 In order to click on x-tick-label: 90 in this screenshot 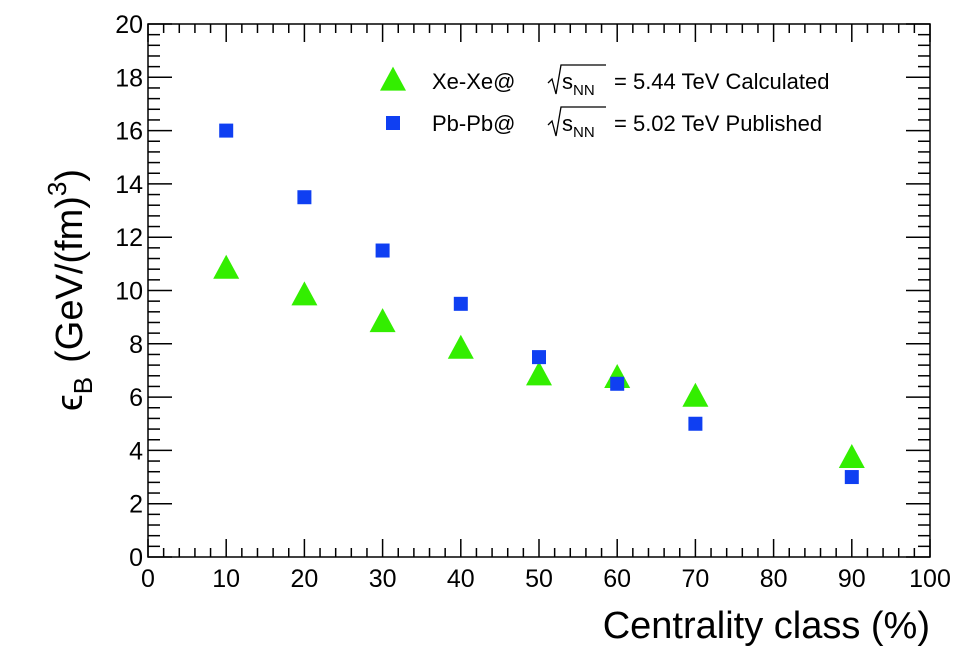, I will do `click(852, 579)`.